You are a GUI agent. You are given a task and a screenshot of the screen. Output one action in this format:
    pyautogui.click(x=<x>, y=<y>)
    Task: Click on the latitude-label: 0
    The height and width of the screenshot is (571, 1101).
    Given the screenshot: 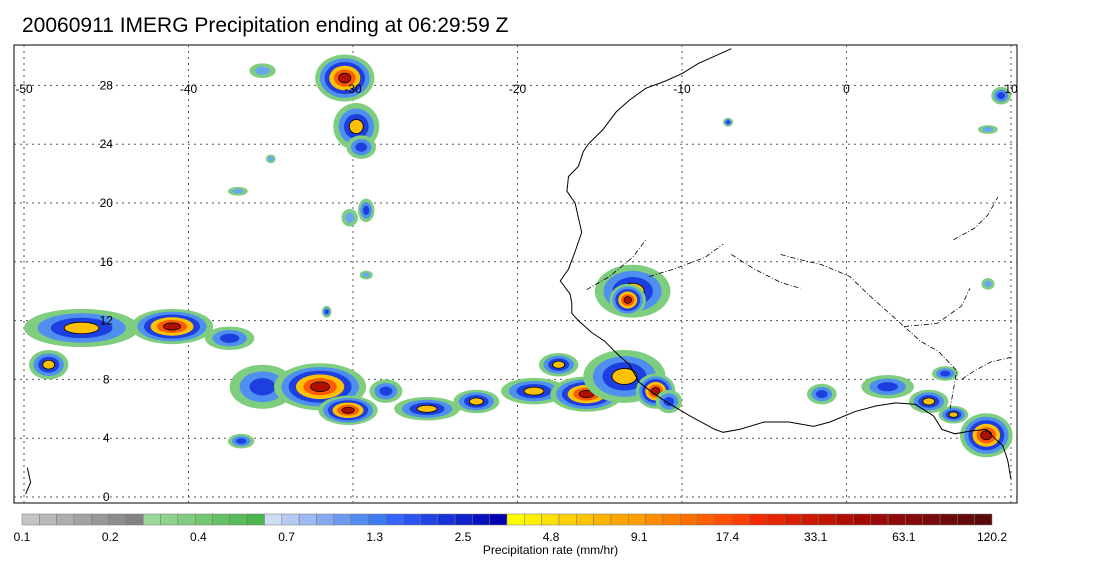 What is the action you would take?
    pyautogui.click(x=106, y=497)
    